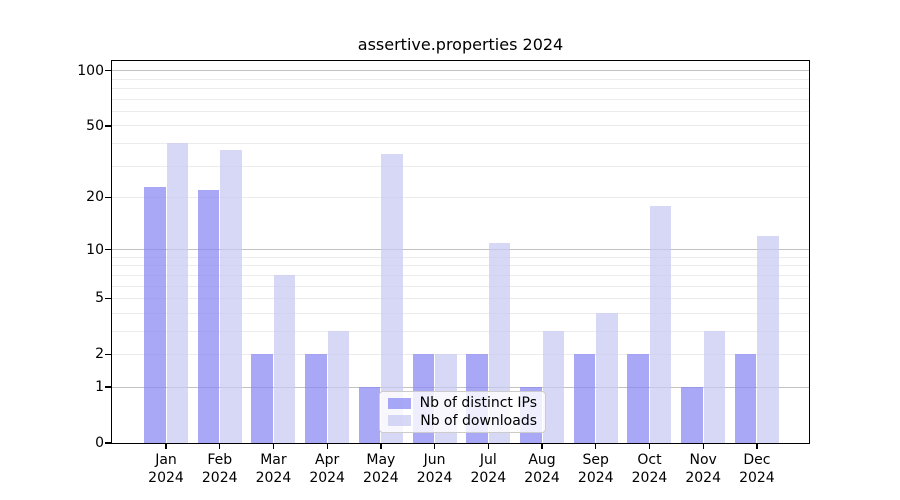 The image size is (900, 500). I want to click on y-tick-label: 2, so click(99, 354).